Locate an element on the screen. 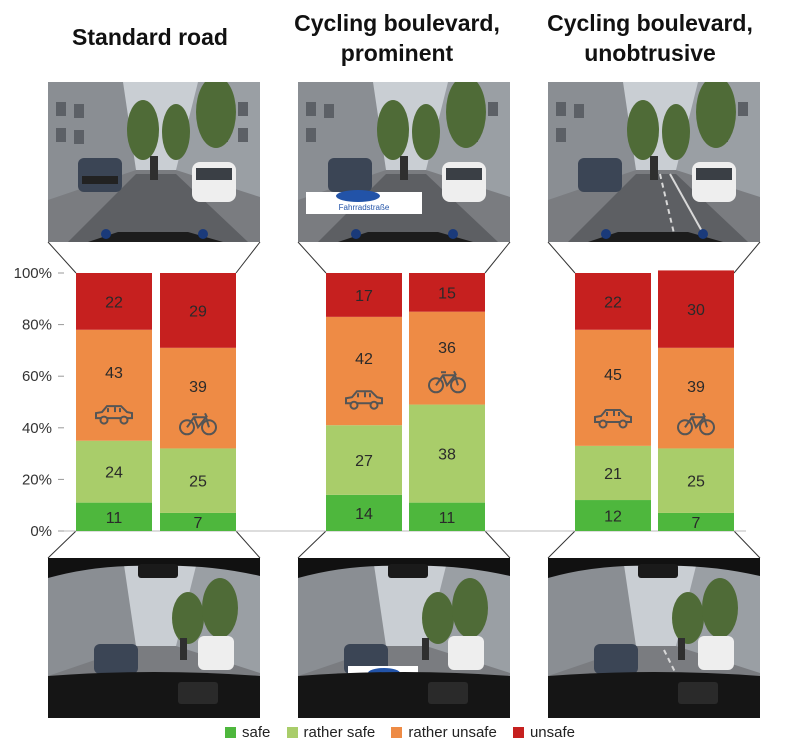 The width and height of the screenshot is (800, 752). bar-value-label: 27 is located at coordinates (364, 461).